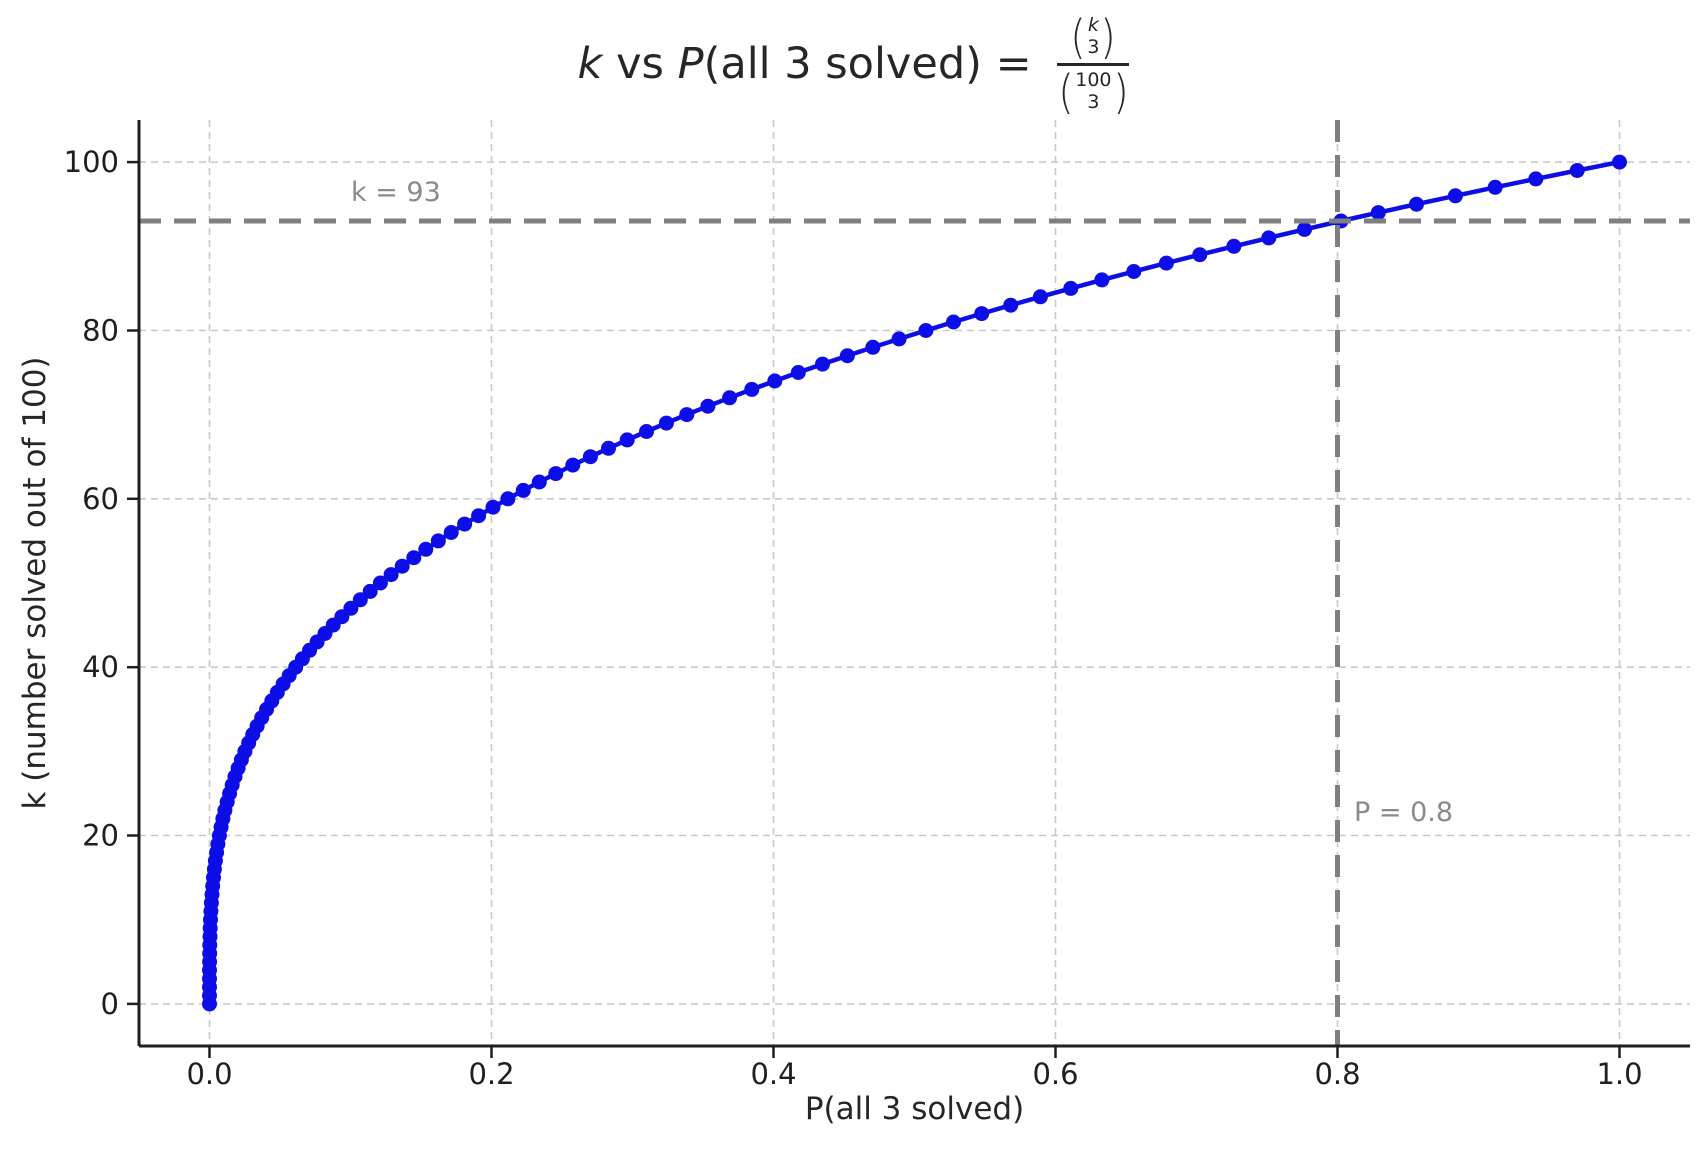  Describe the element at coordinates (35, 583) in the screenshot. I see `y-axis-label: k (number solved out of 100)` at that location.